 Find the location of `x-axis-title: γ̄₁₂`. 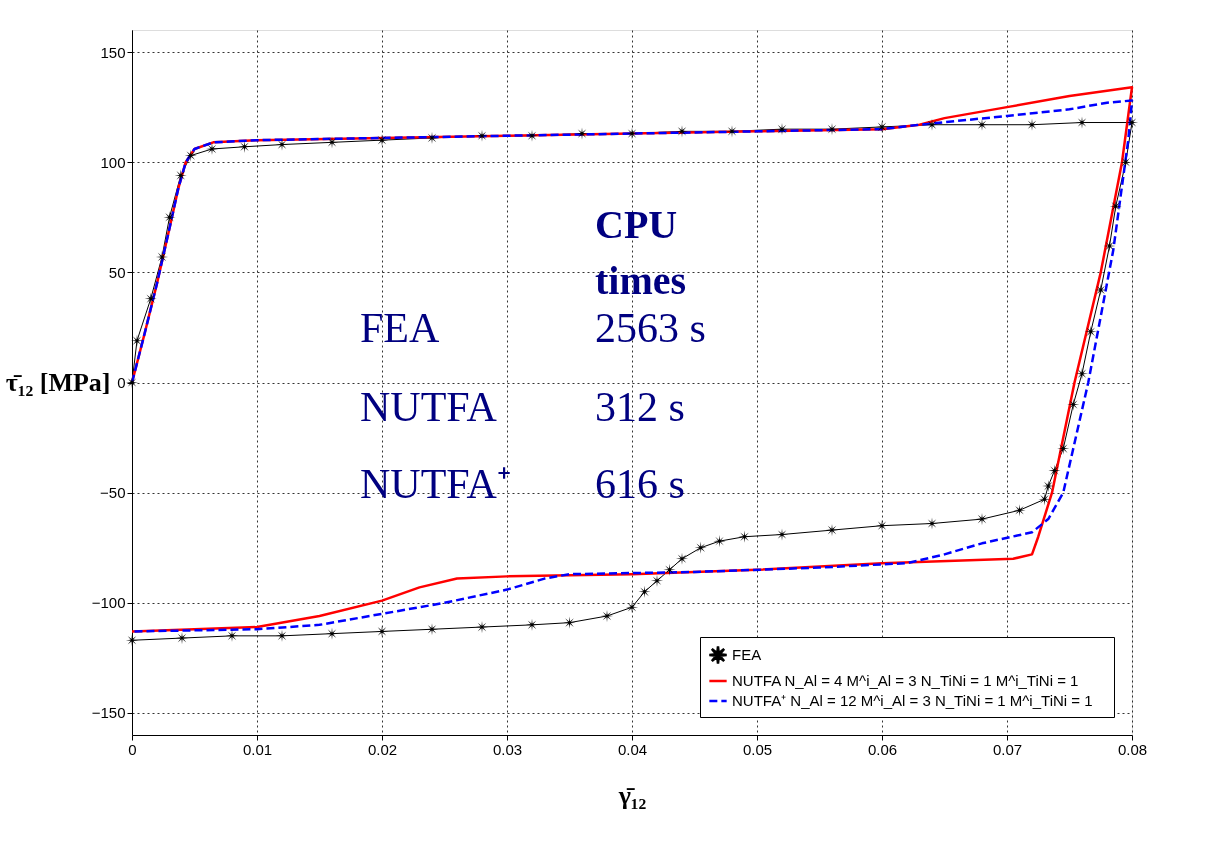

x-axis-title: γ̄₁₂ is located at coordinates (632, 795).